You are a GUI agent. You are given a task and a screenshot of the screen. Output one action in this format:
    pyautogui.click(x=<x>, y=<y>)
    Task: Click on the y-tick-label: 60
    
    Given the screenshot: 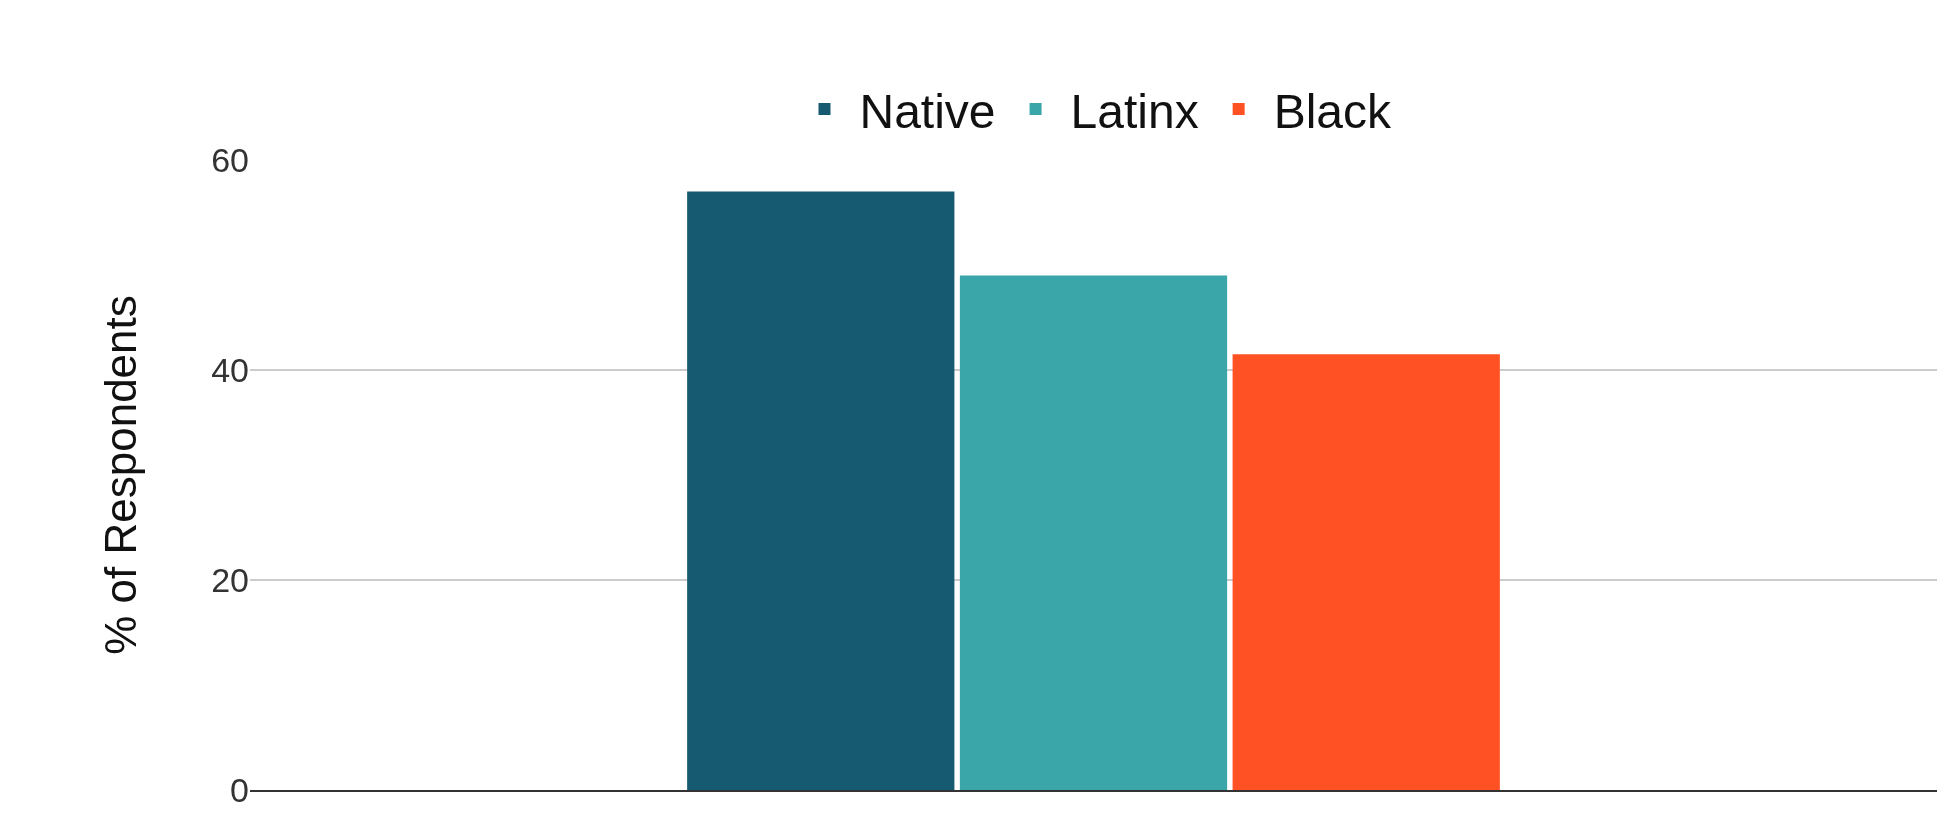 What is the action you would take?
    pyautogui.click(x=230, y=159)
    